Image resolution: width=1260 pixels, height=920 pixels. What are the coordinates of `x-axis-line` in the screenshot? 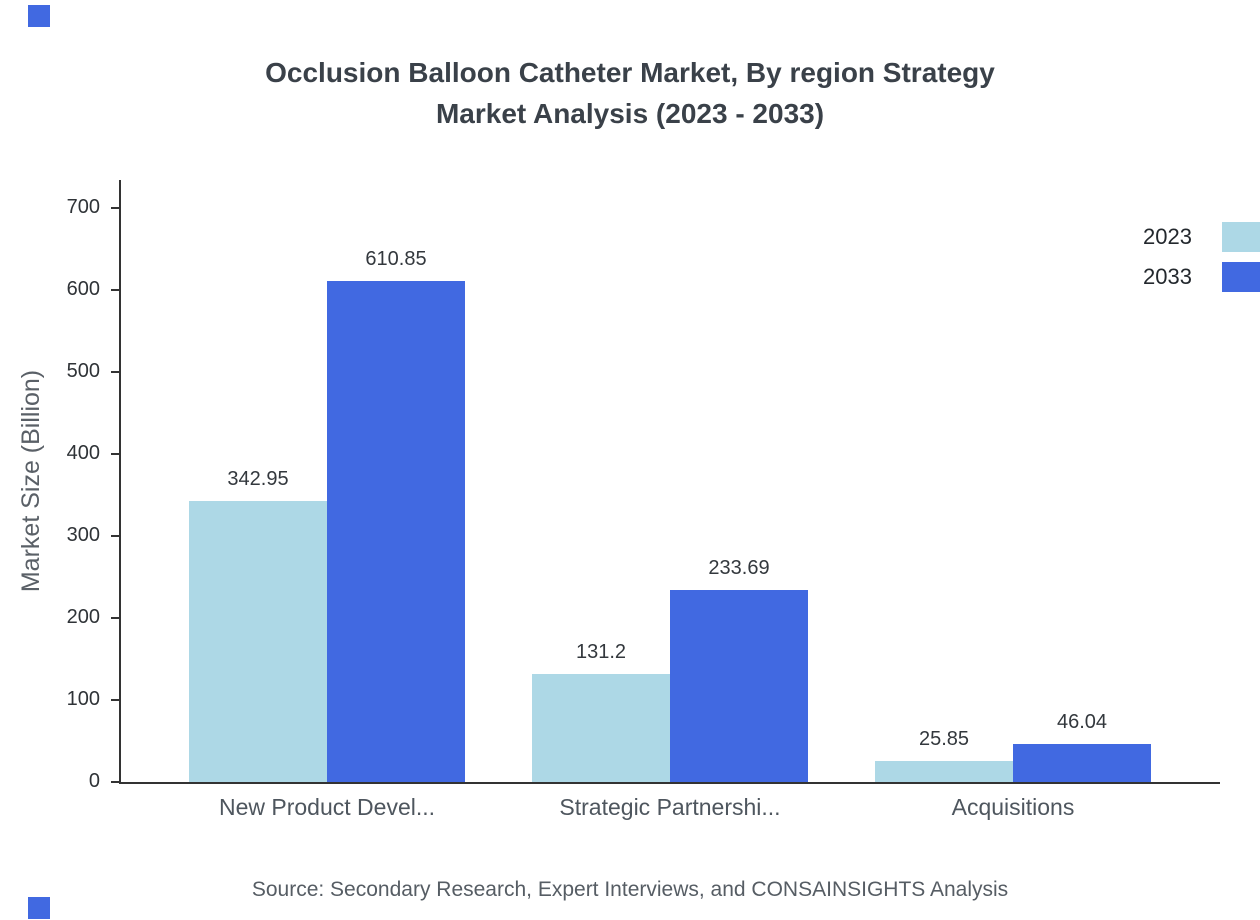 It's located at (669, 783).